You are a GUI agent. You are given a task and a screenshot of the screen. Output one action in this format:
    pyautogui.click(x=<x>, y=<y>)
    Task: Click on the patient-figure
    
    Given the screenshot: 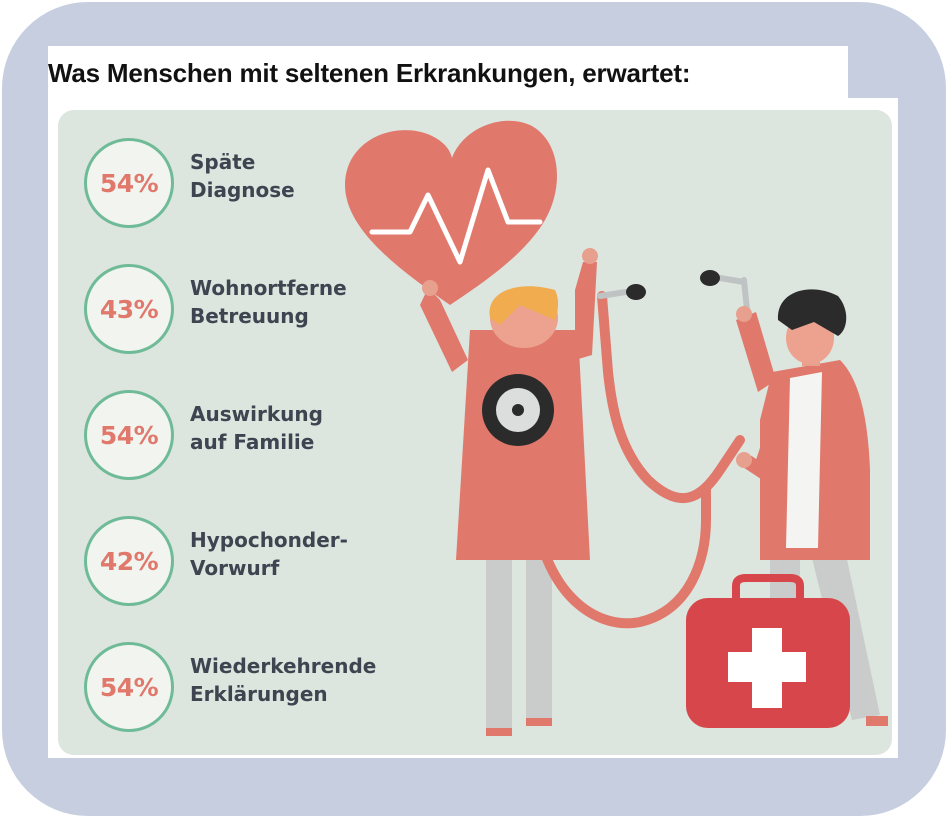 What is the action you would take?
    pyautogui.click(x=509, y=492)
    